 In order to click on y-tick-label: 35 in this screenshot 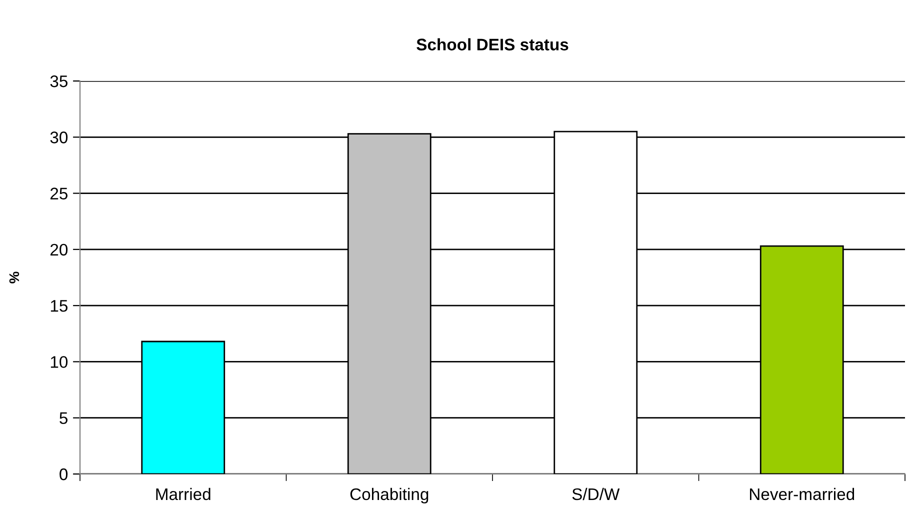, I will do `click(59, 81)`.